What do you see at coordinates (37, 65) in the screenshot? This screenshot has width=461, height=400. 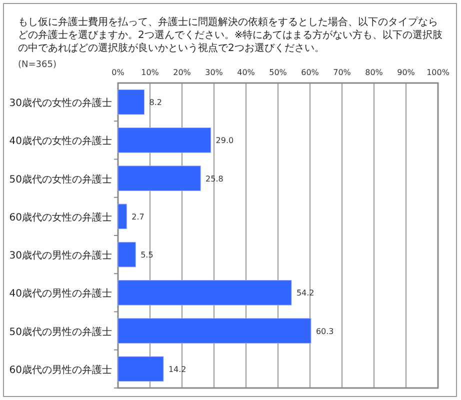 I see `text: (N=365)` at bounding box center [37, 65].